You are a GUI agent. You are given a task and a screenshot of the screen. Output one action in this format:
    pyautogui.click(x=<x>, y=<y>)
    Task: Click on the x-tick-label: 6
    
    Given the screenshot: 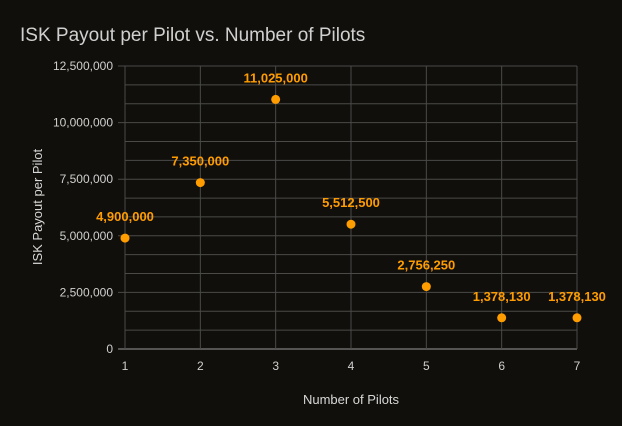 What is the action you would take?
    pyautogui.click(x=501, y=366)
    